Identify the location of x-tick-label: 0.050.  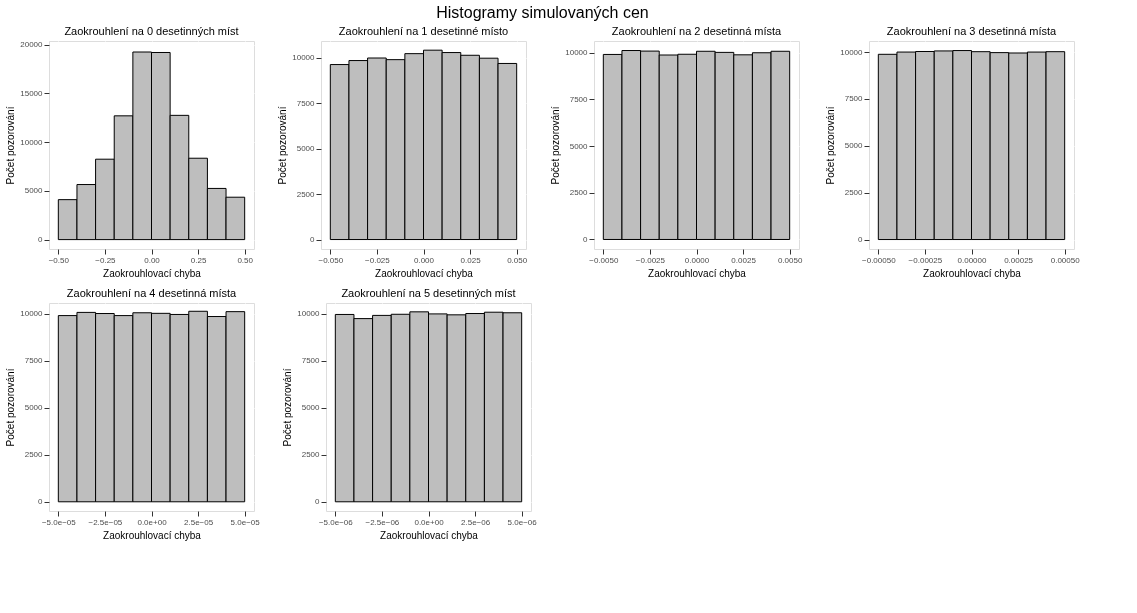
(517, 260).